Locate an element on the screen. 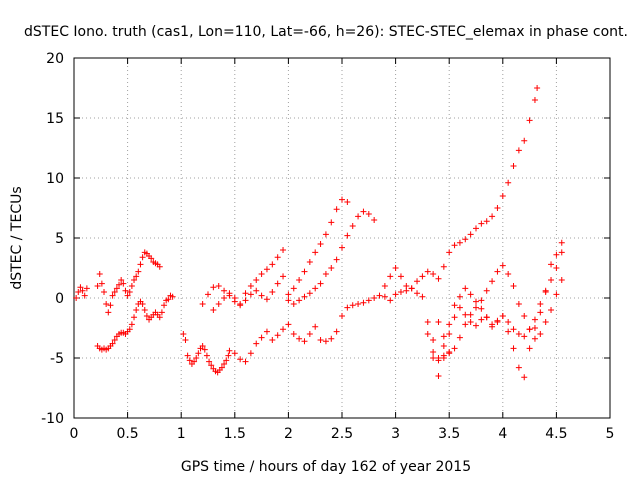  x-tick-label: 4 is located at coordinates (502, 434).